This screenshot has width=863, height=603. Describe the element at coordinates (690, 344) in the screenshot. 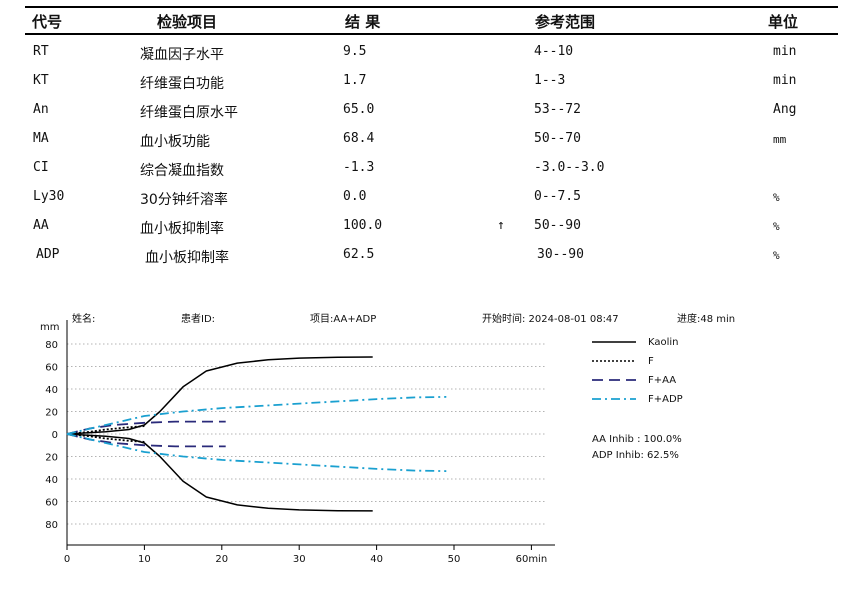

I see `legend-item-kaolin: Kaolin` at that location.